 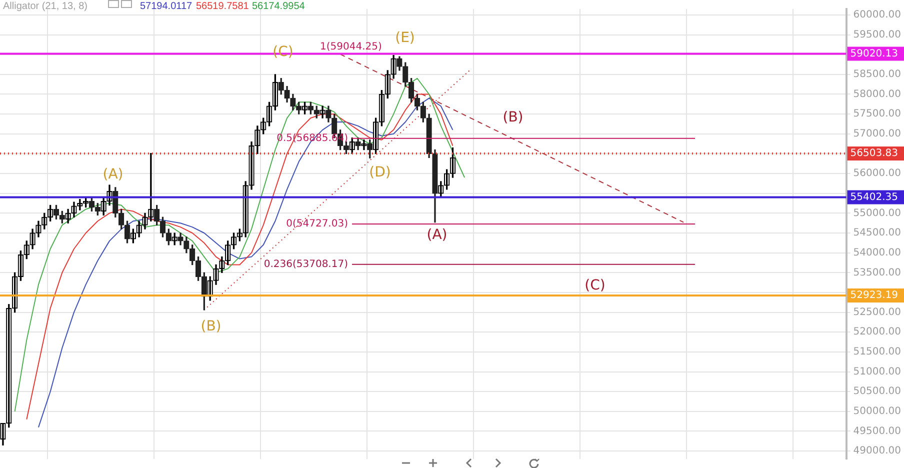 What do you see at coordinates (877, 74) in the screenshot?
I see `y-tick-label: 58500.00` at bounding box center [877, 74].